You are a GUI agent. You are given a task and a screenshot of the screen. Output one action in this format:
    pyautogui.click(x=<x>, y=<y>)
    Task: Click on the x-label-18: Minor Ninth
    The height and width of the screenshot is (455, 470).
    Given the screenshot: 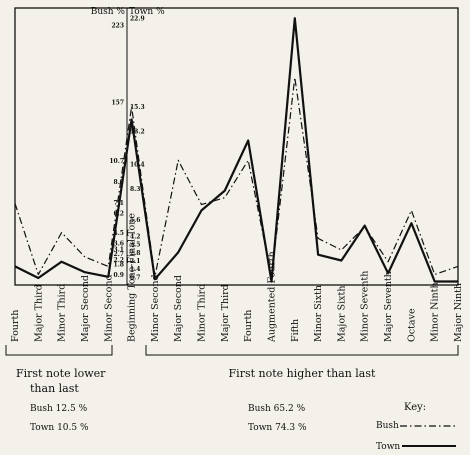 What is the action you would take?
    pyautogui.click(x=435, y=312)
    